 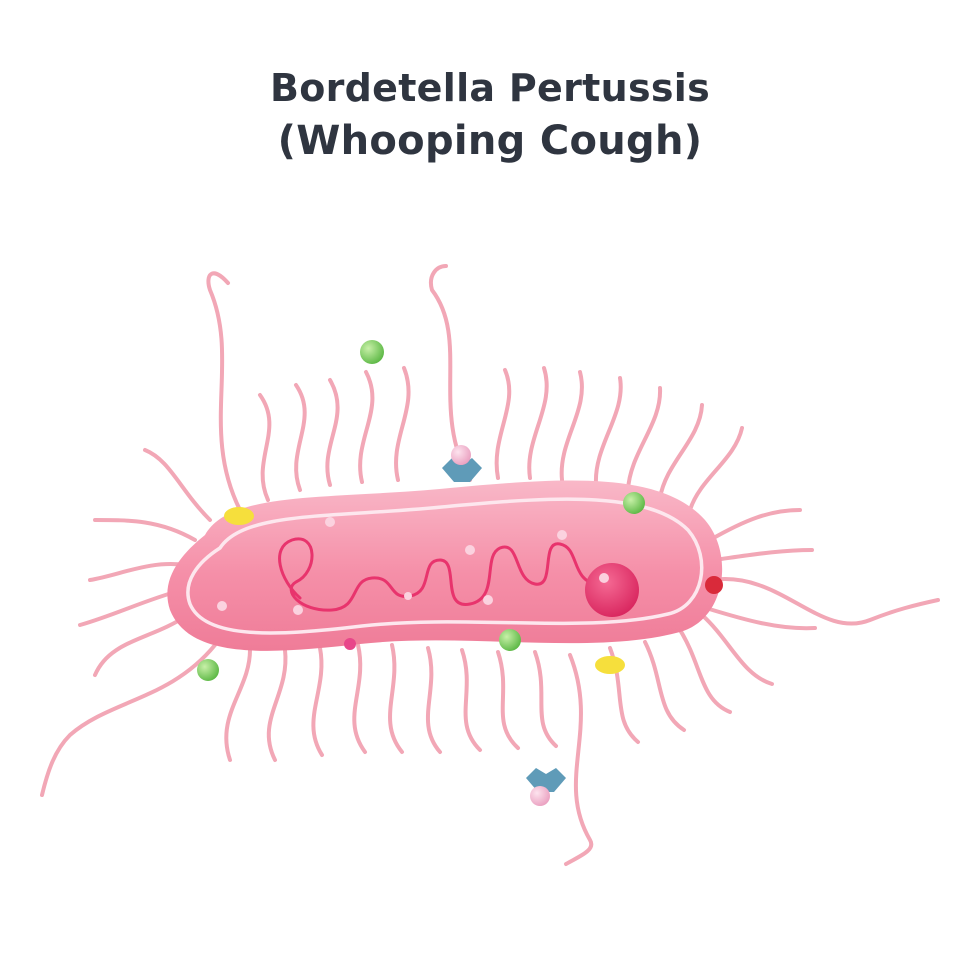 I want to click on cell-membrane, so click(x=445, y=566).